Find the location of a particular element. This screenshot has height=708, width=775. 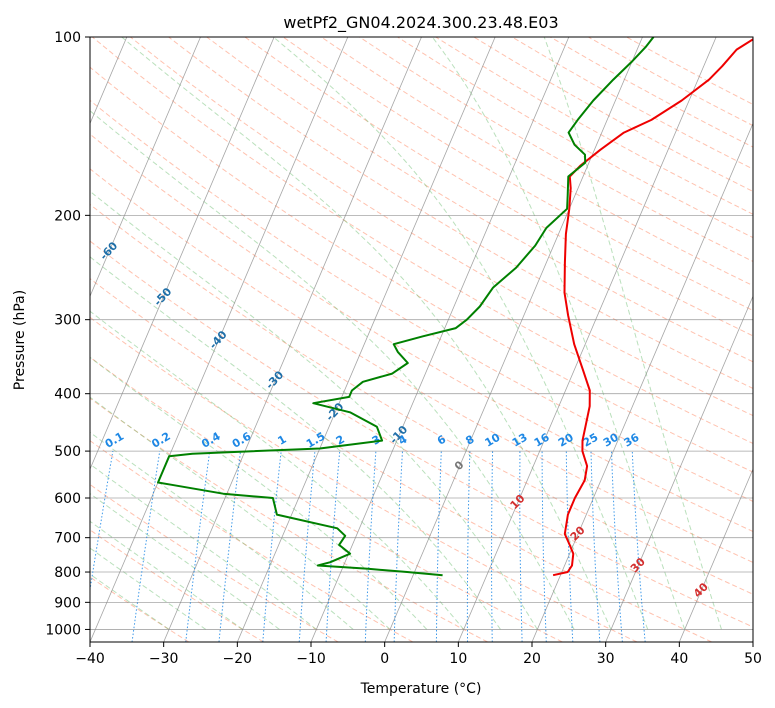

x-axis-ticks: −40 −30 −20 −10 0 10 20 30 40 50 is located at coordinates (418, 654).